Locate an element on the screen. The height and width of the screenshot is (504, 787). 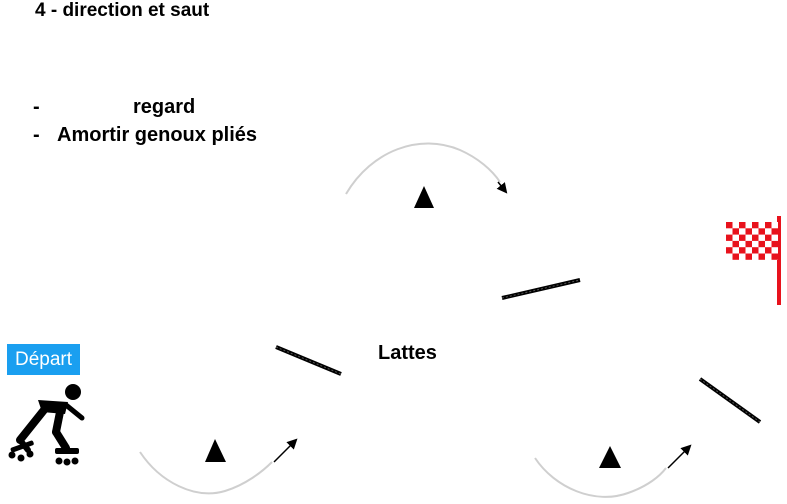
start-badge: Départ is located at coordinates (43, 359).